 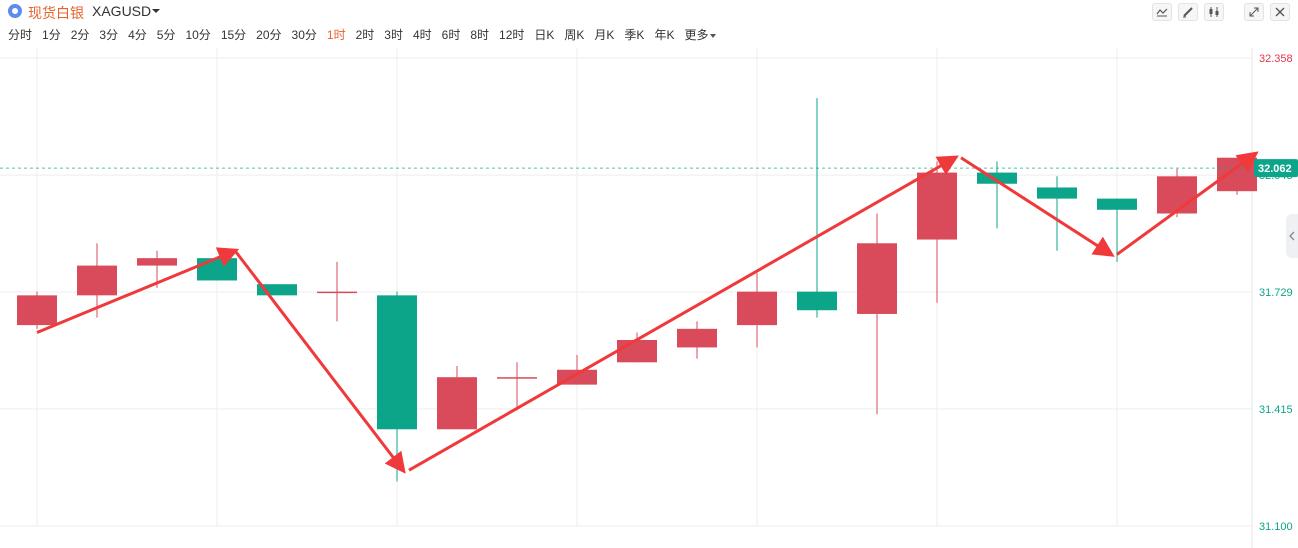 I want to click on candlestick-icon, so click(x=1214, y=12).